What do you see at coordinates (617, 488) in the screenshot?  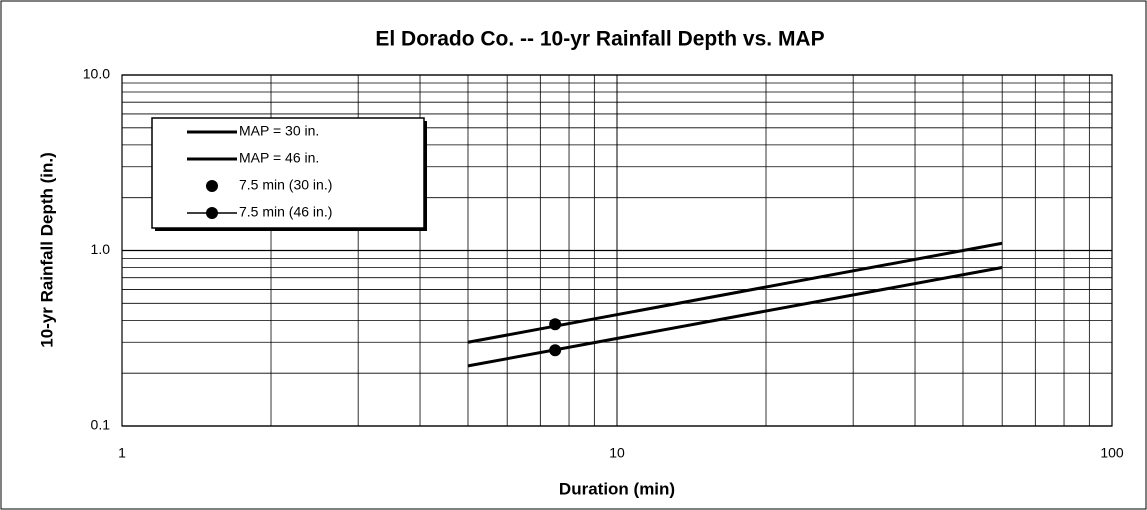 I see `x-axis-label: Duration (min)` at bounding box center [617, 488].